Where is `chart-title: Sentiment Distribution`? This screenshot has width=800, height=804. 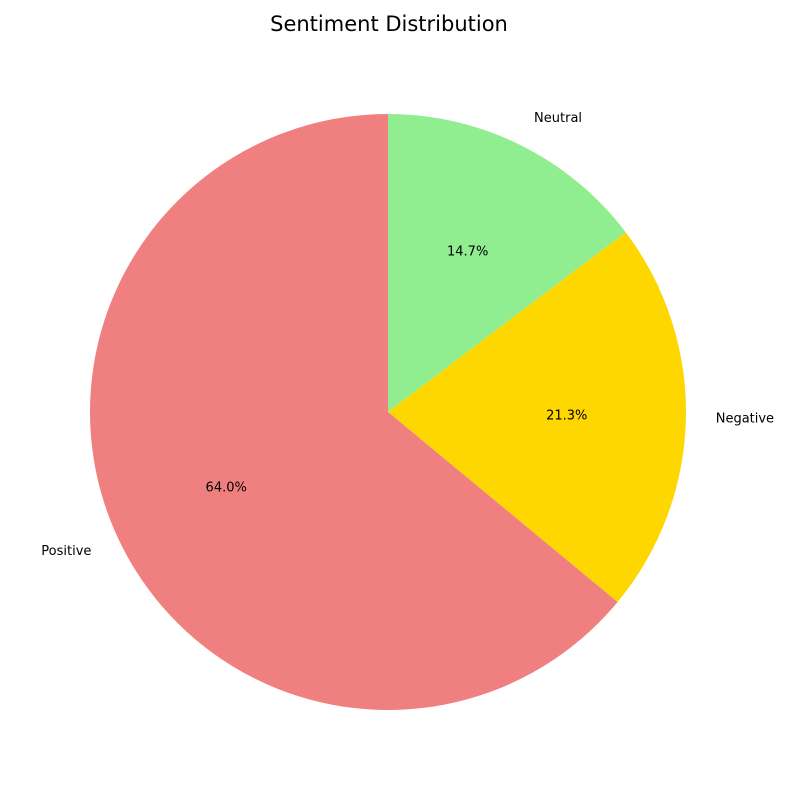 chart-title: Sentiment Distribution is located at coordinates (389, 24).